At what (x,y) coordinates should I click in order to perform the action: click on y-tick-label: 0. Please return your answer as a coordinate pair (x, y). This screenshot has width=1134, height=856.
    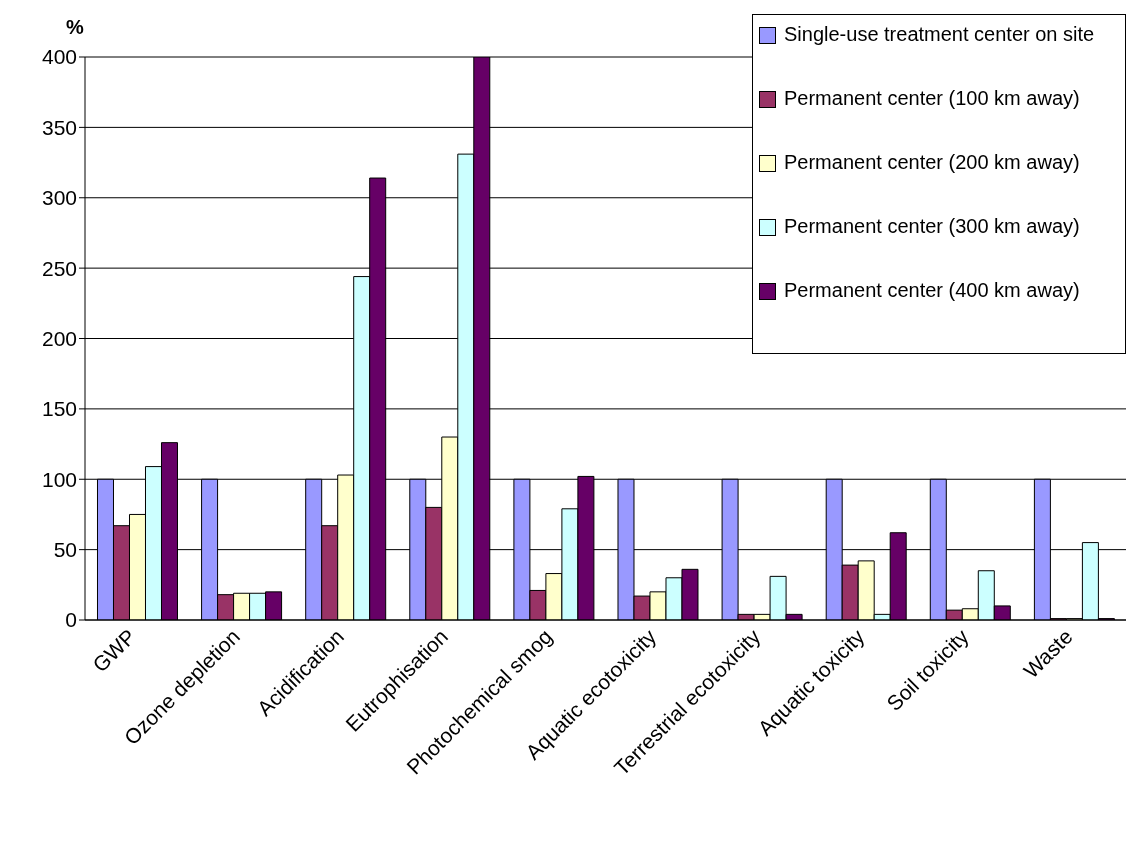
    Looking at the image, I should click on (71, 620).